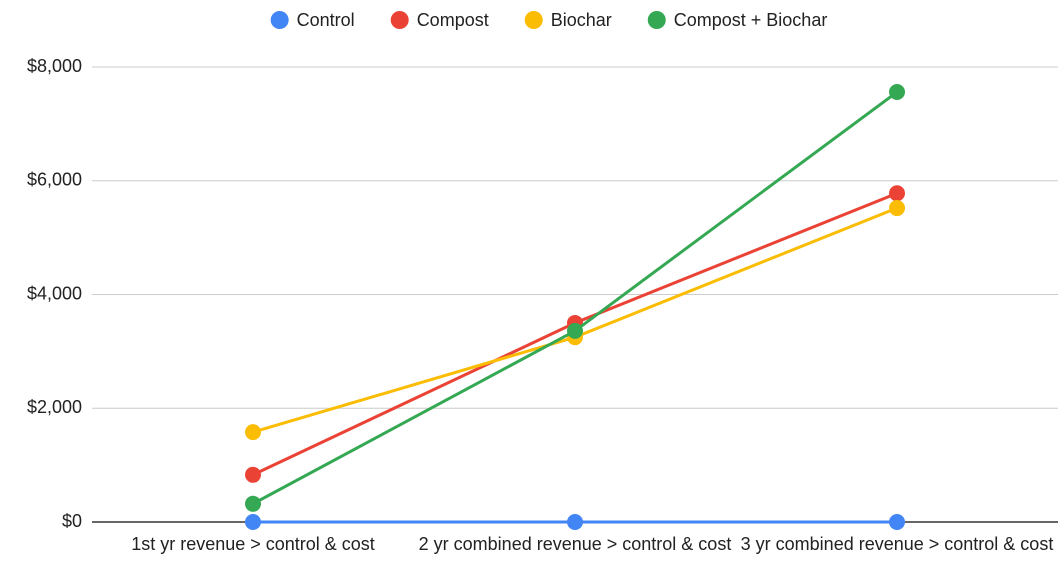  Describe the element at coordinates (72, 521) in the screenshot. I see `y-tick-label: $0` at that location.